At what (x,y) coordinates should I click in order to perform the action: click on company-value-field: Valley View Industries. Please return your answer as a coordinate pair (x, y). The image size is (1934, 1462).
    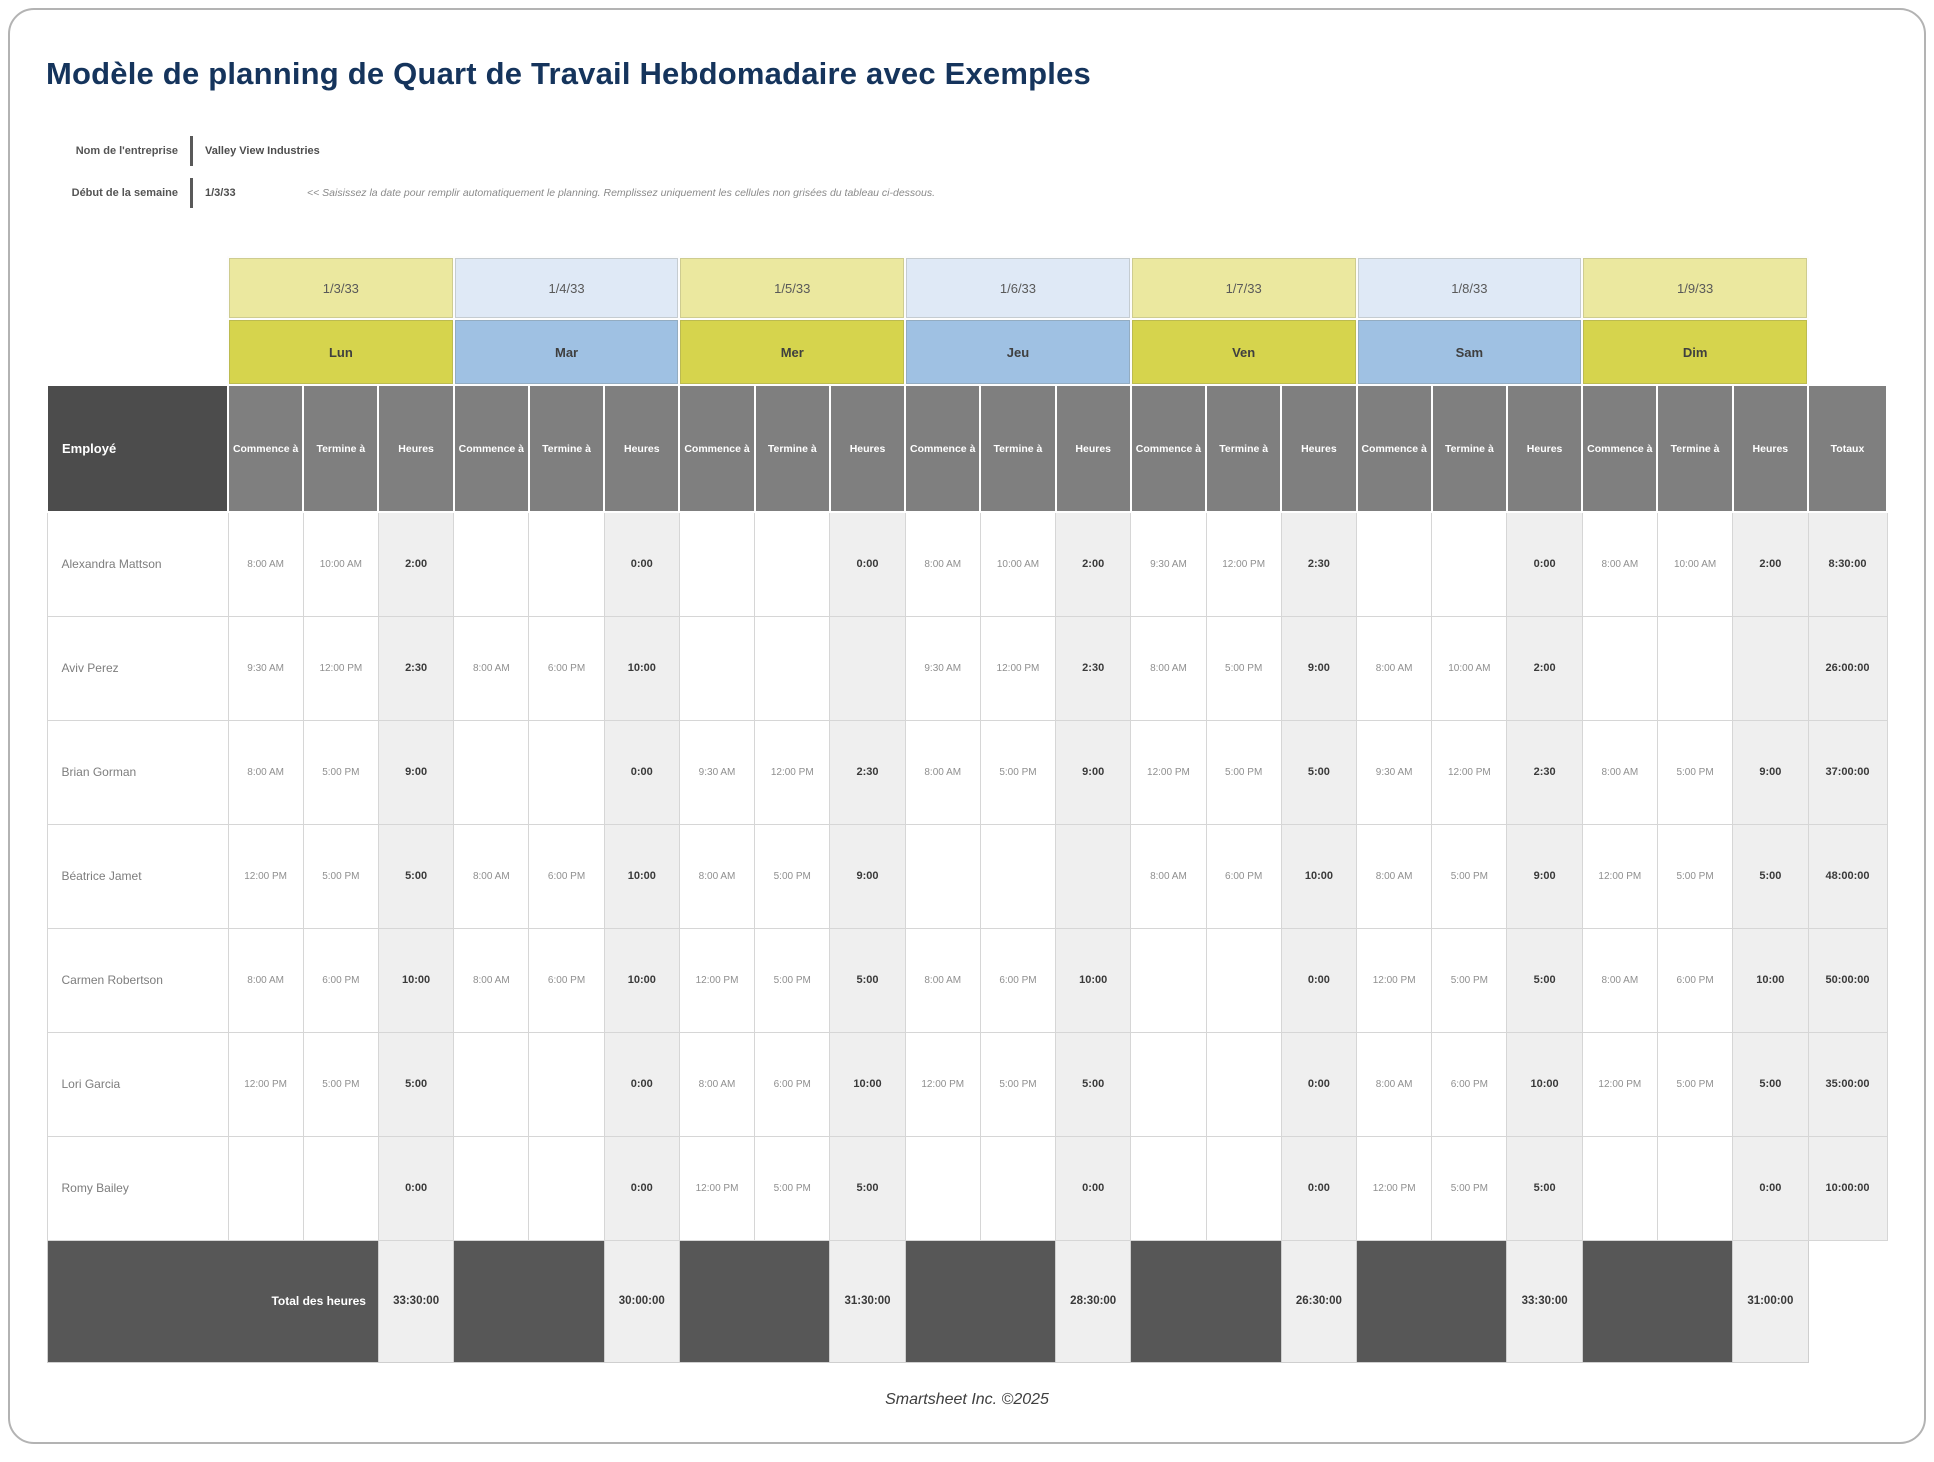
    Looking at the image, I should click on (262, 151).